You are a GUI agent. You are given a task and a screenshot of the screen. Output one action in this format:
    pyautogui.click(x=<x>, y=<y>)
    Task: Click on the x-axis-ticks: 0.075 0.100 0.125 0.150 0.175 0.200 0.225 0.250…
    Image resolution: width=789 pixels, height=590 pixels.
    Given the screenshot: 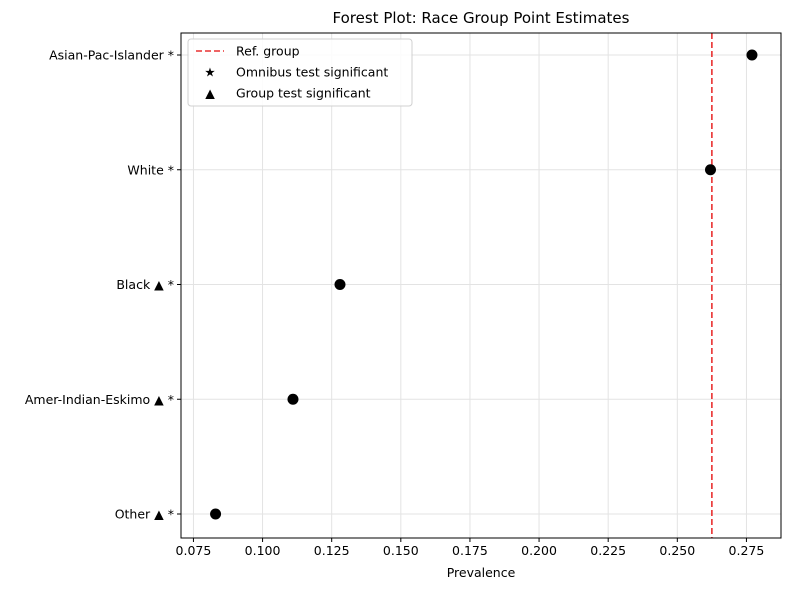 What is the action you would take?
    pyautogui.click(x=470, y=548)
    